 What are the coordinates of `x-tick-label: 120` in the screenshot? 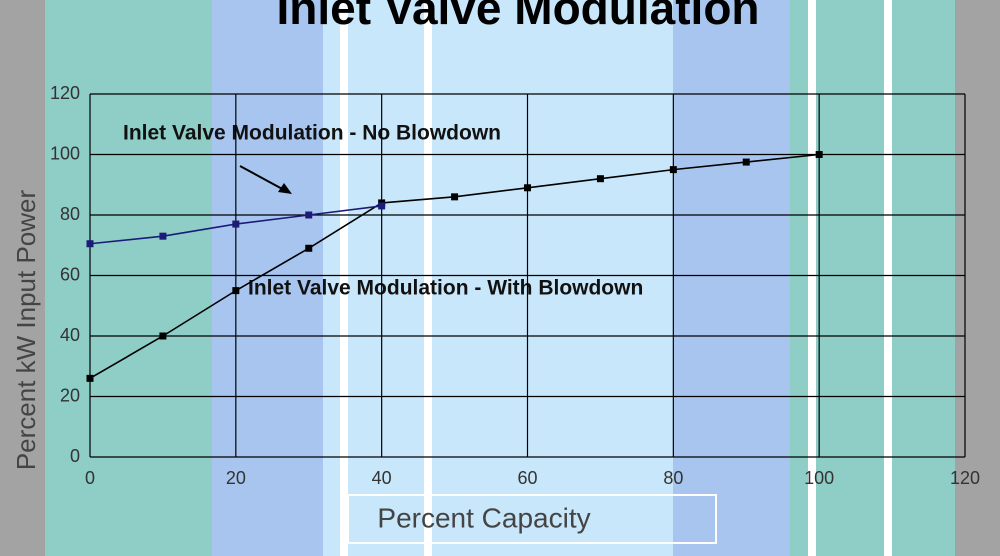 It's located at (965, 478).